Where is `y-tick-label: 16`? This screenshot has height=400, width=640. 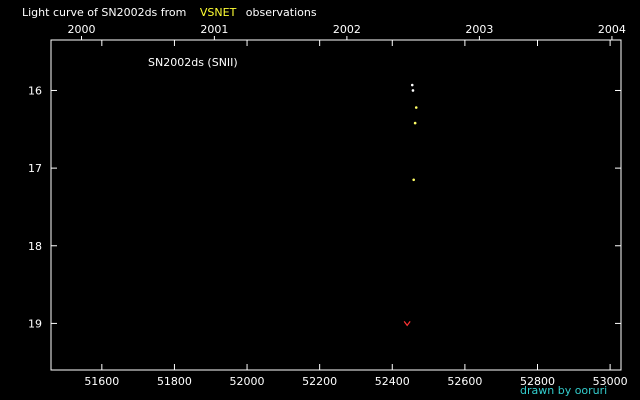 y-tick-label: 16 is located at coordinates (35, 90).